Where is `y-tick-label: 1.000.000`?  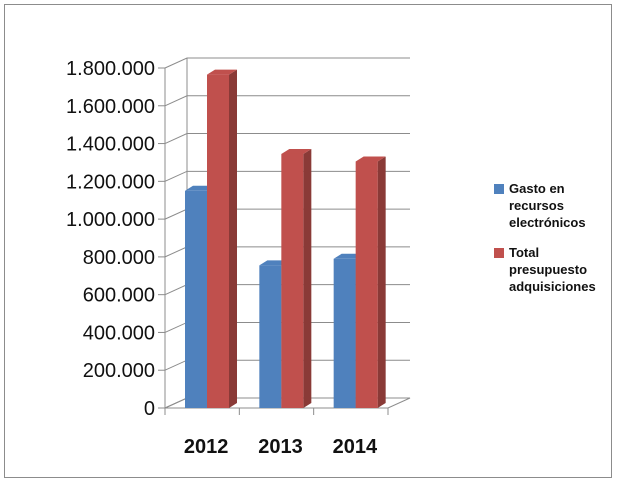
y-tick-label: 1.000.000 is located at coordinates (110, 220).